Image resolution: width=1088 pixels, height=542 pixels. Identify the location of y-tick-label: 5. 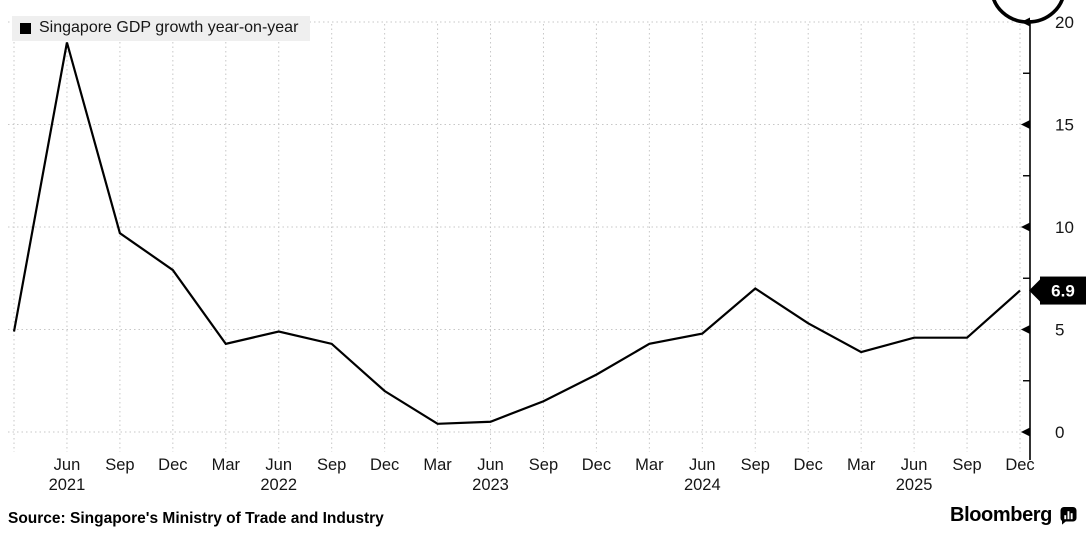
(1059, 330).